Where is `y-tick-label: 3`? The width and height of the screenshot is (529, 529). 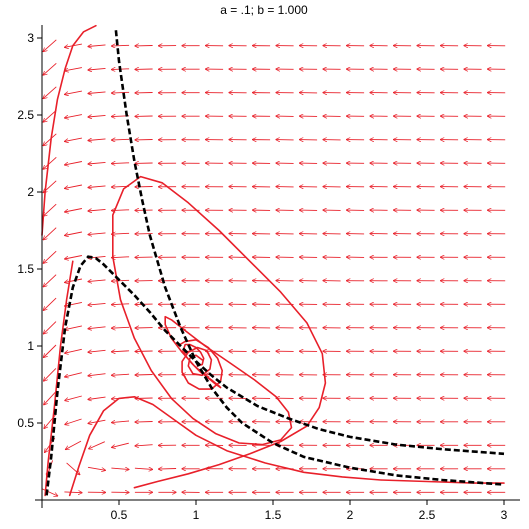
y-tick-label: 3 is located at coordinates (30, 38).